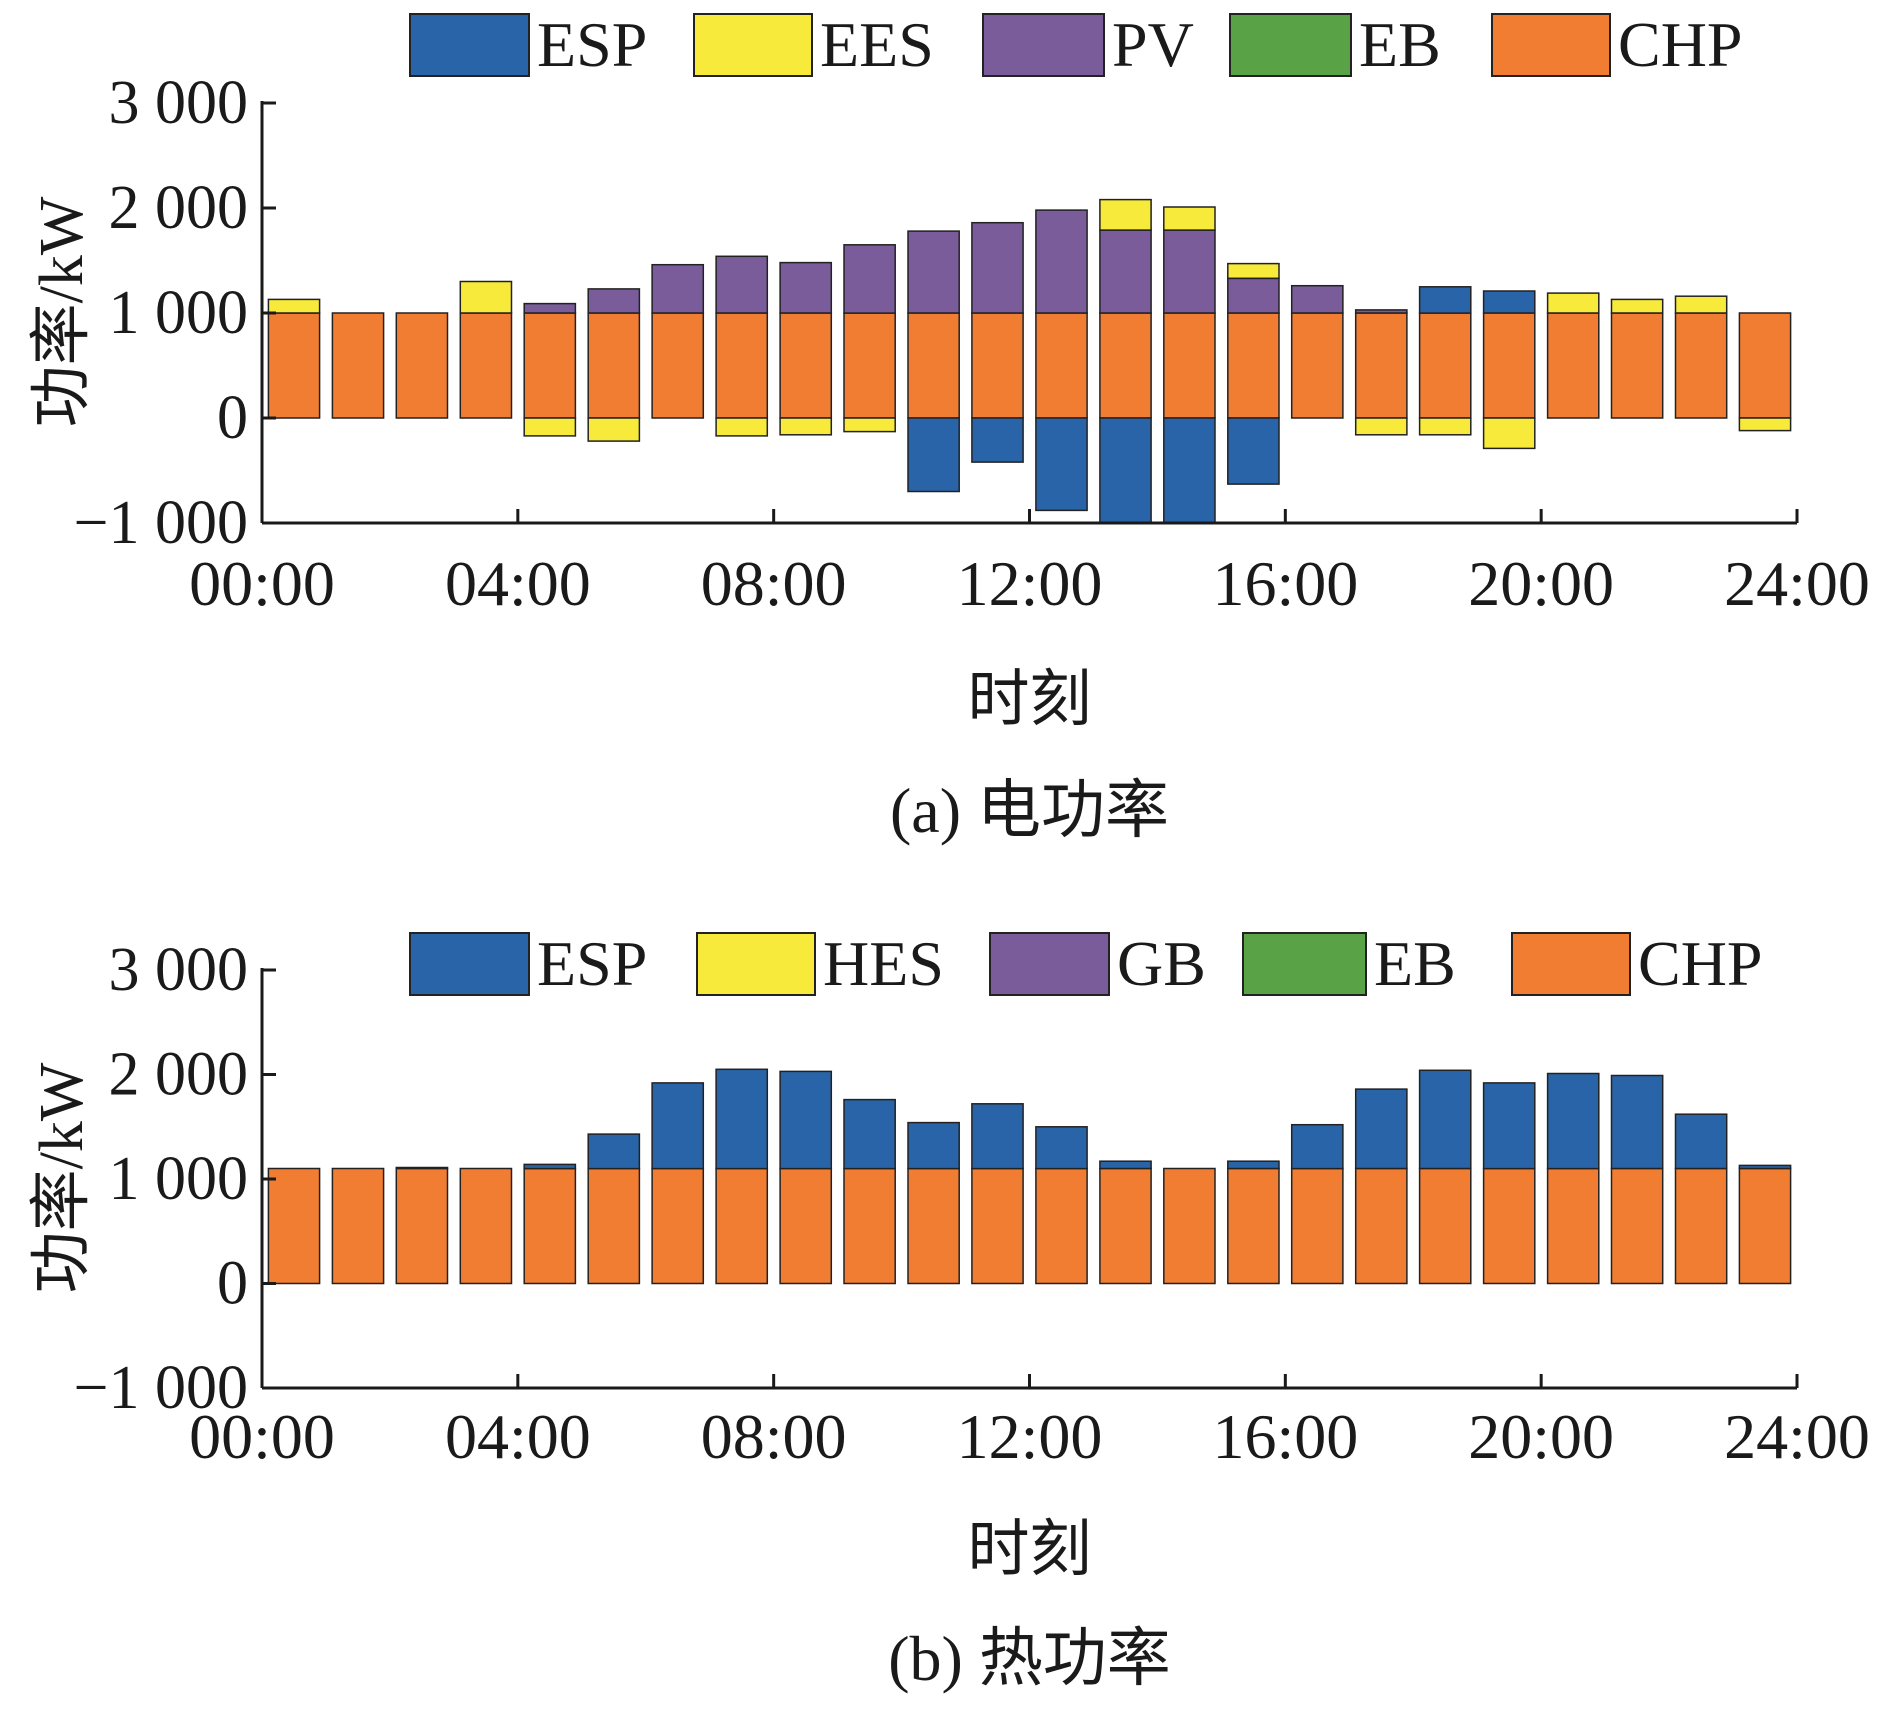 The width and height of the screenshot is (1890, 1713). Describe the element at coordinates (1043, 45) in the screenshot. I see `legend-swatch-pv` at that location.